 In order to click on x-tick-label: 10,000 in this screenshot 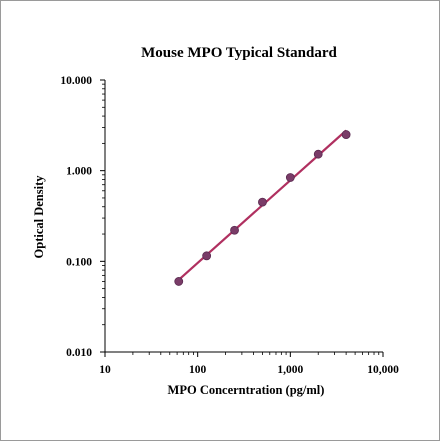, I will do `click(383, 370)`.